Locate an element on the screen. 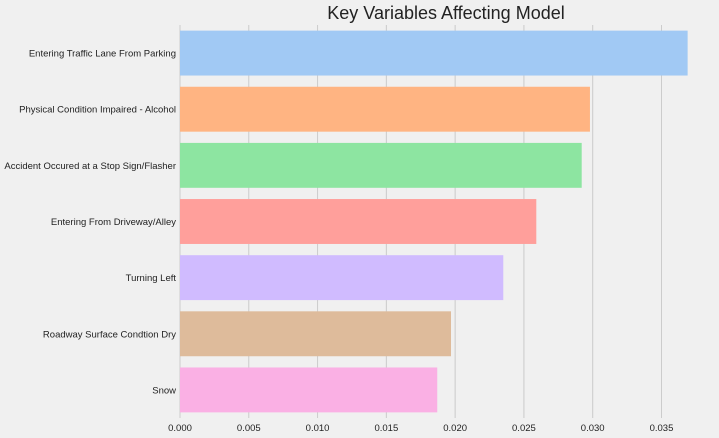 The image size is (719, 438). x-tick-label: 0.030 is located at coordinates (593, 428).